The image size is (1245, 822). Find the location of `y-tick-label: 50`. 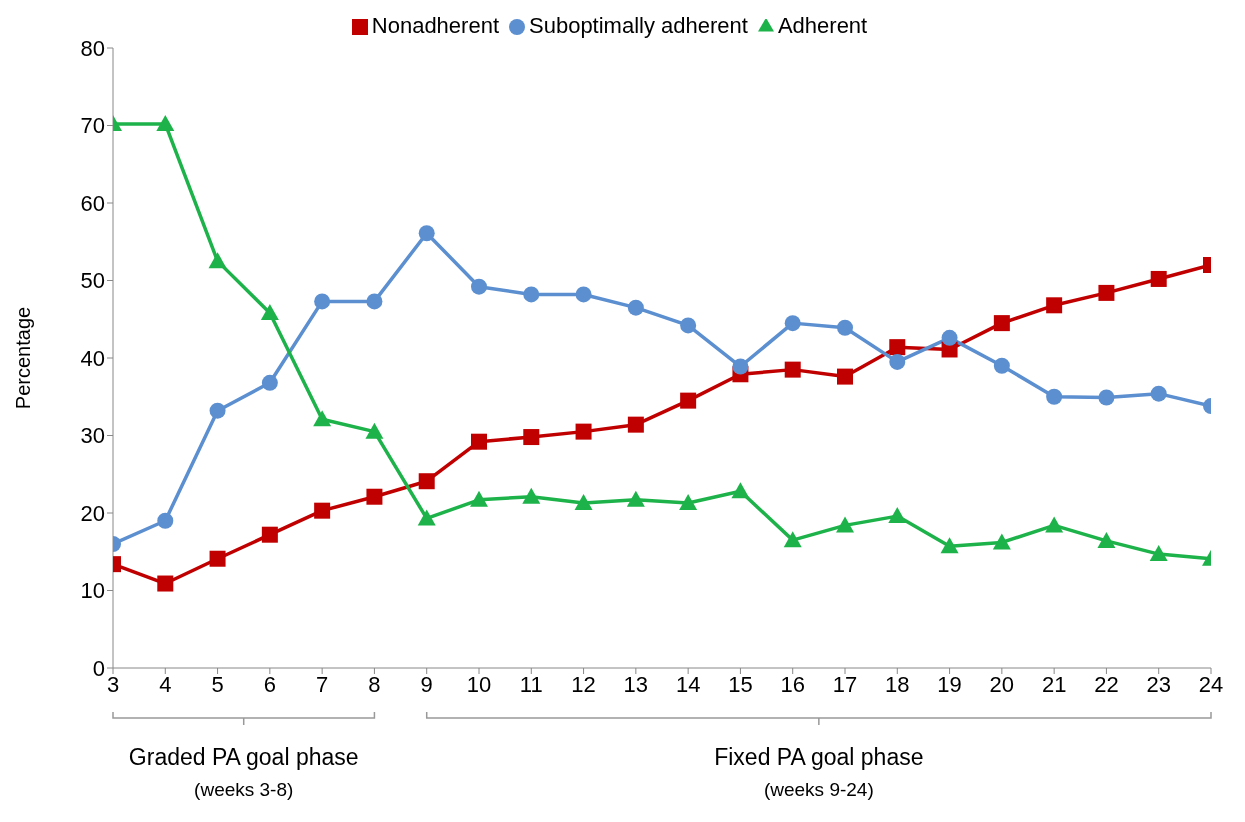

y-tick-label: 50 is located at coordinates (92, 281).